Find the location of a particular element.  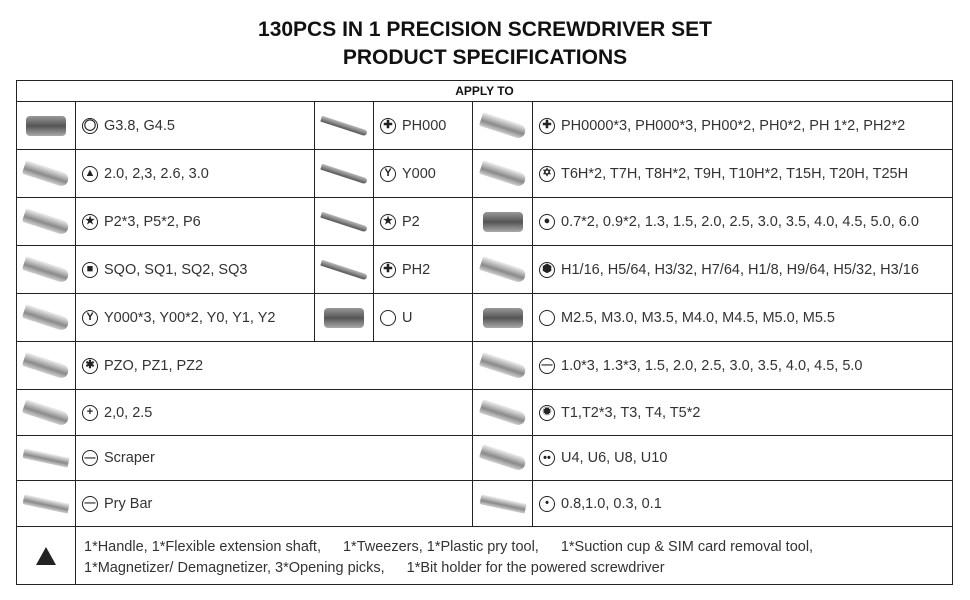

phillips-filled-icon: ✚ is located at coordinates (388, 269).